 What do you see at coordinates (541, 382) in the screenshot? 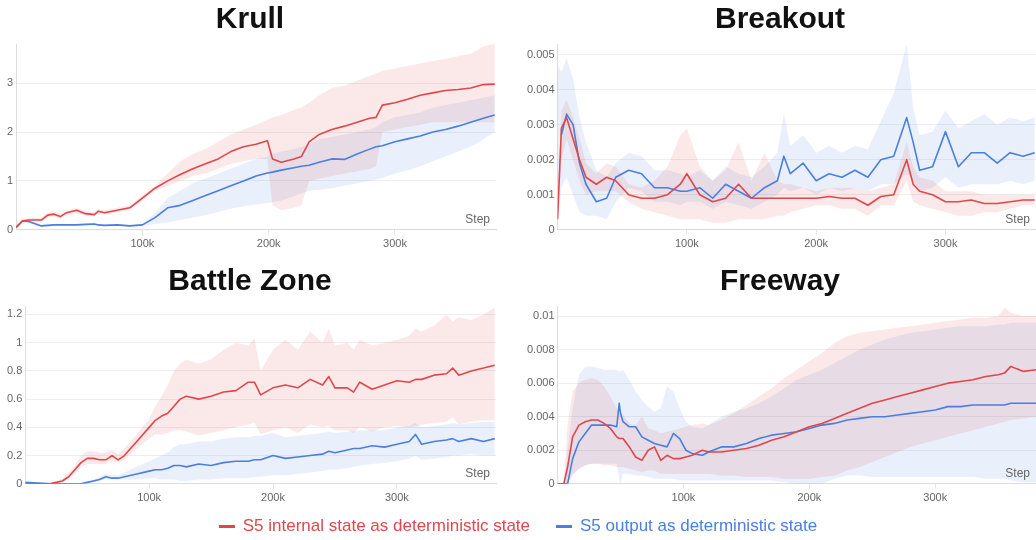
I see `y-tick-label: 0.006` at bounding box center [541, 382].